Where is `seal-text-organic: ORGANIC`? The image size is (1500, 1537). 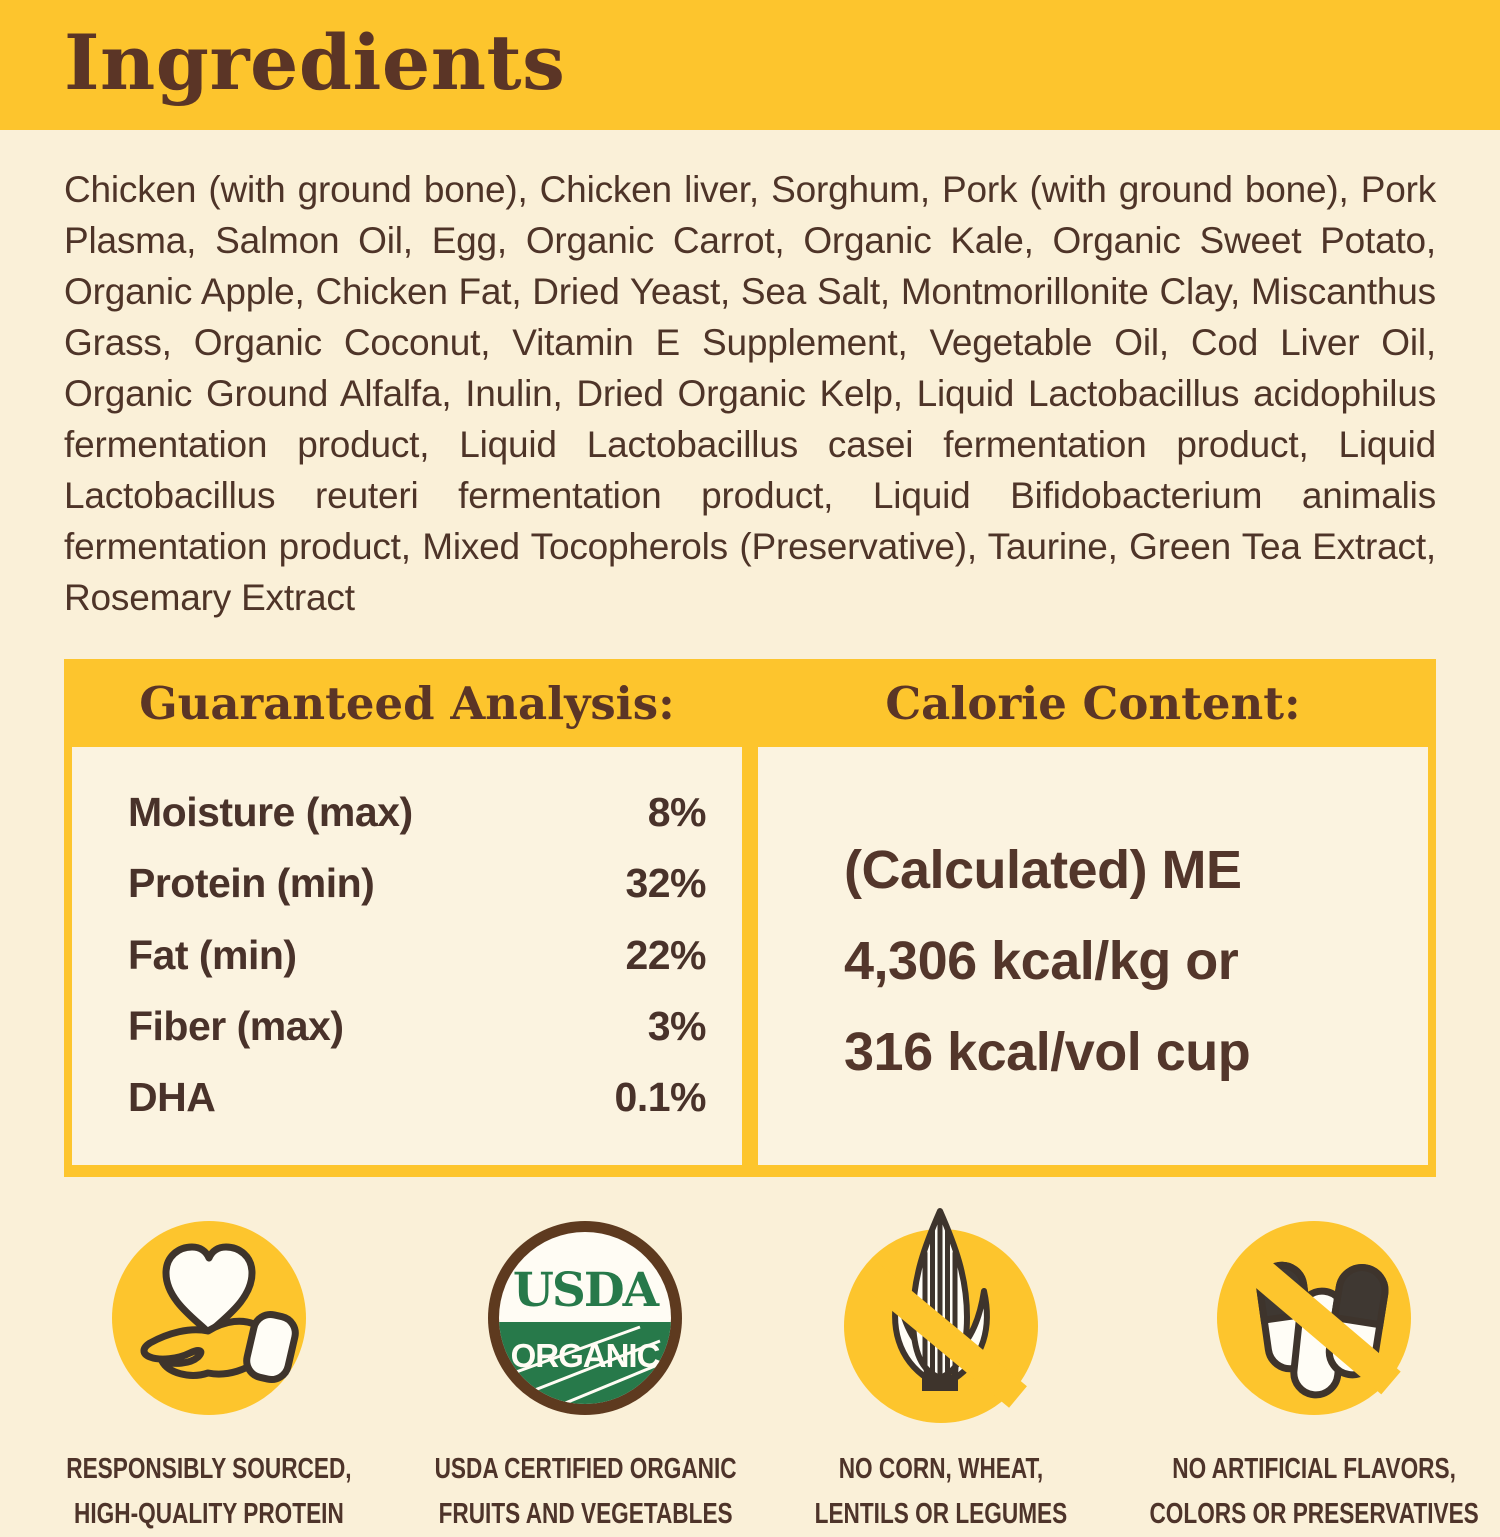 seal-text-organic: ORGANIC is located at coordinates (585, 1355).